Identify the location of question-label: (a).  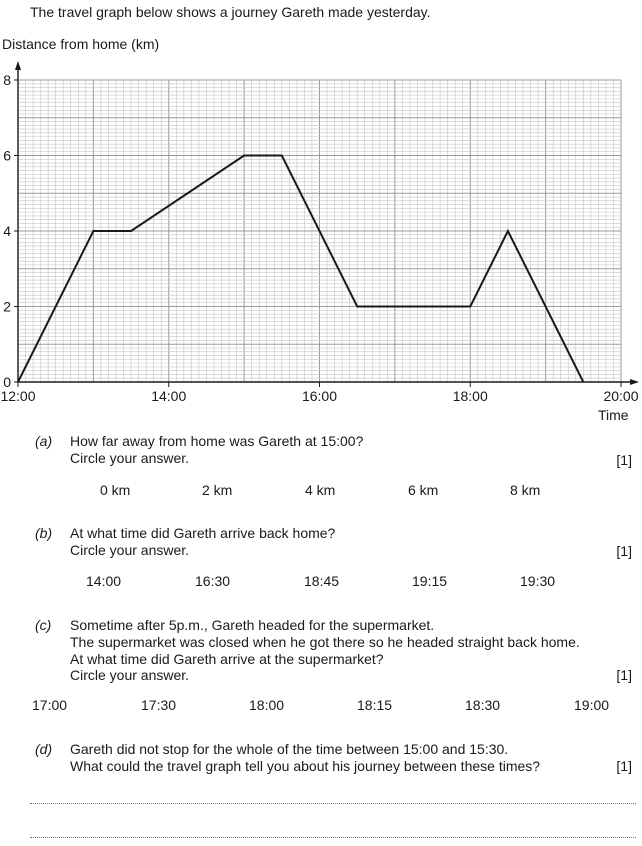
(44, 441).